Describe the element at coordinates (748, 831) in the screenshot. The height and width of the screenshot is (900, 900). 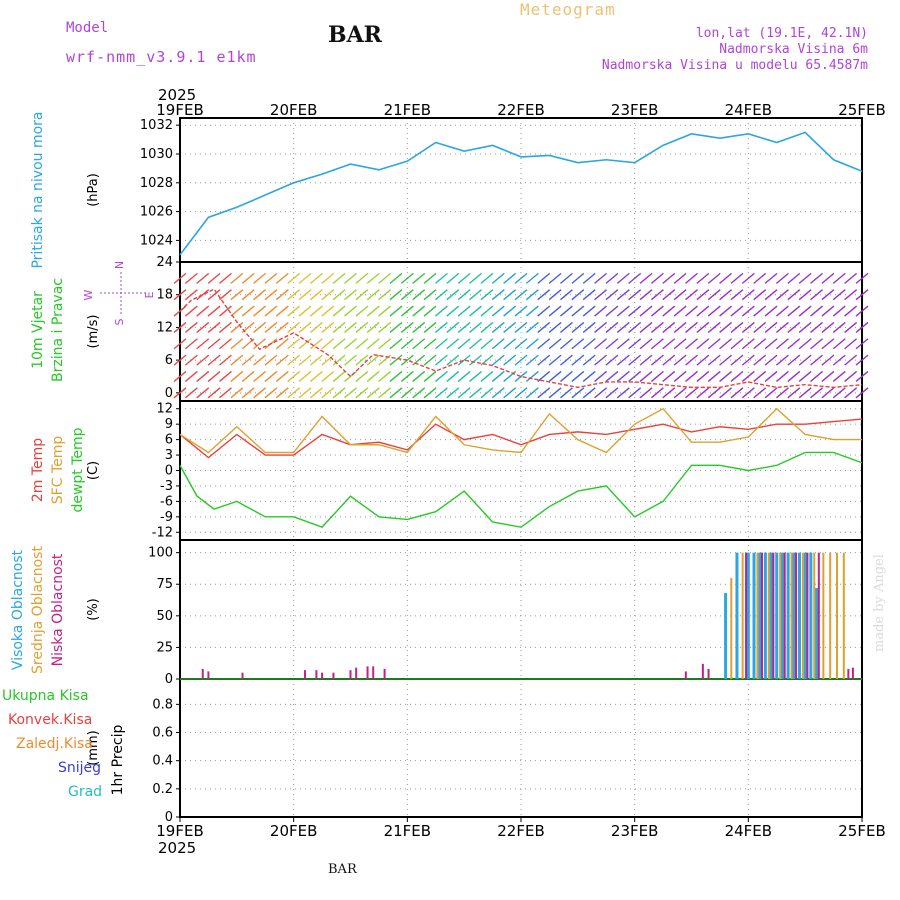
I see `time-tick-label-bottom: 24FEB` at that location.